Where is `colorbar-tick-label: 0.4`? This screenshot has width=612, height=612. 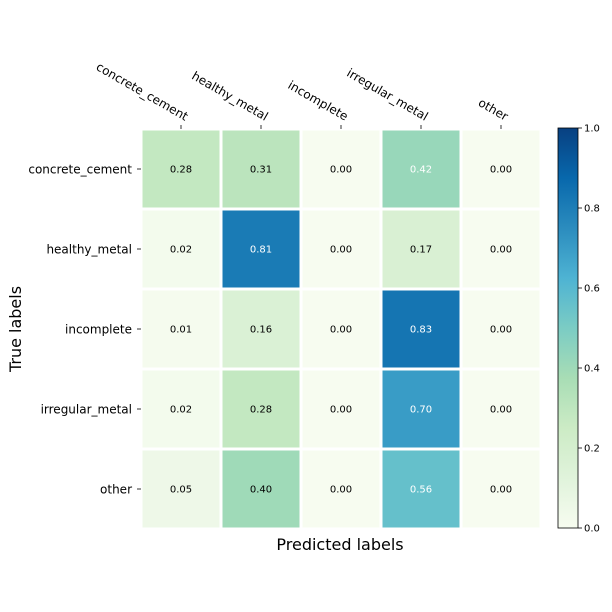
colorbar-tick-label: 0.4 is located at coordinates (592, 369).